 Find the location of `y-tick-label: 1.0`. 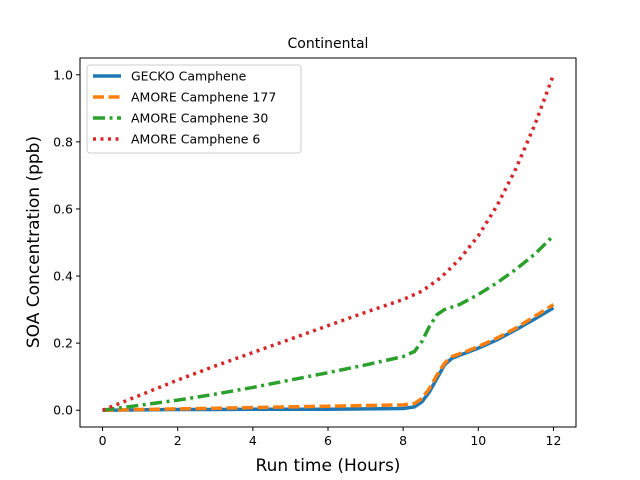

y-tick-label: 1.0 is located at coordinates (63, 74).